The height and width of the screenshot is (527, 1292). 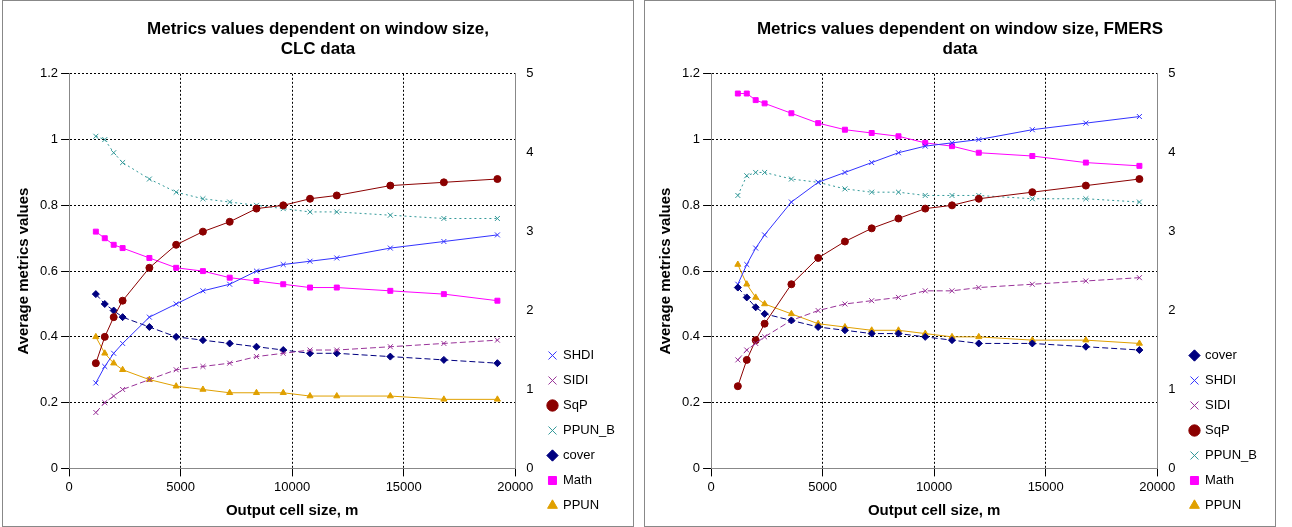 I want to click on chart-title: Metrics values dependent on window size, FMERS data, so click(x=960, y=38).